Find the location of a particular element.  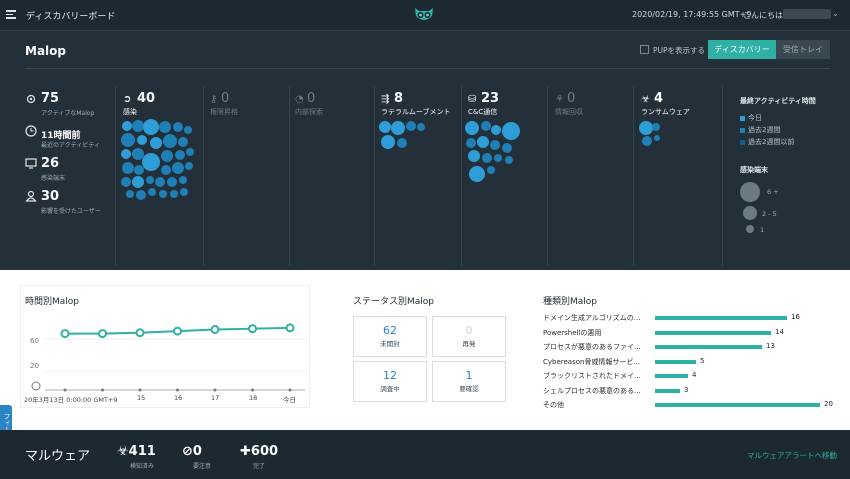

tab-discovery: ディスカバリー is located at coordinates (742, 49).